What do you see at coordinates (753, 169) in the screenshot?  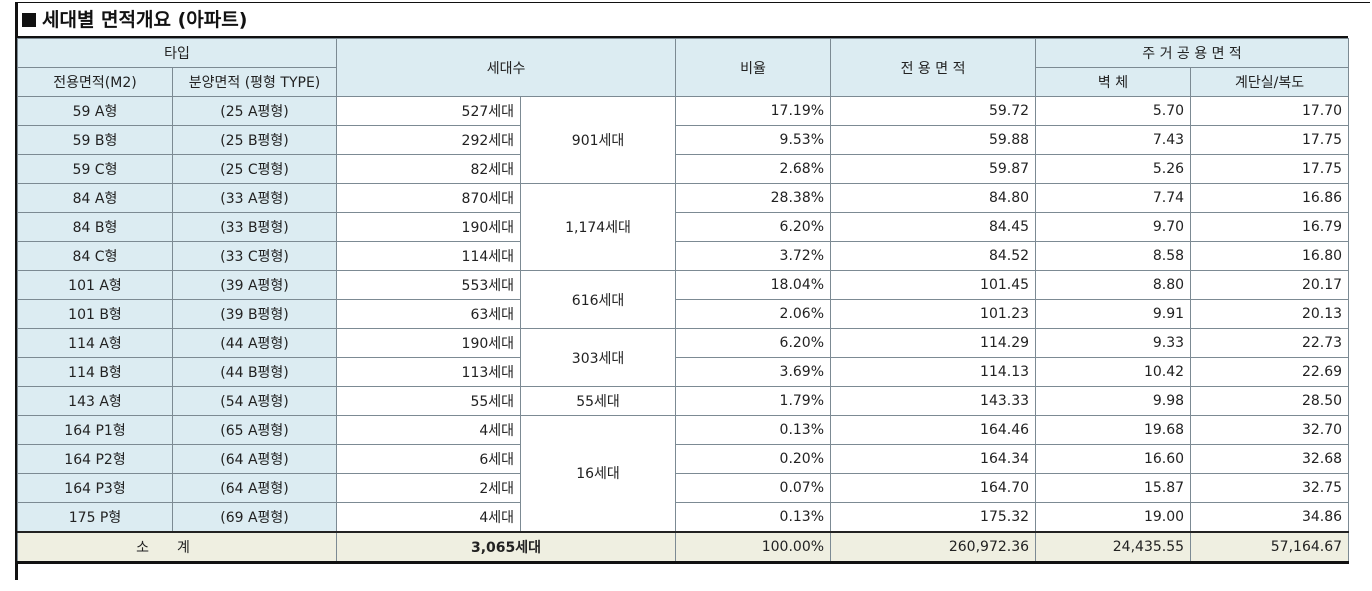 I see `cell-ratio: 2.68%` at bounding box center [753, 169].